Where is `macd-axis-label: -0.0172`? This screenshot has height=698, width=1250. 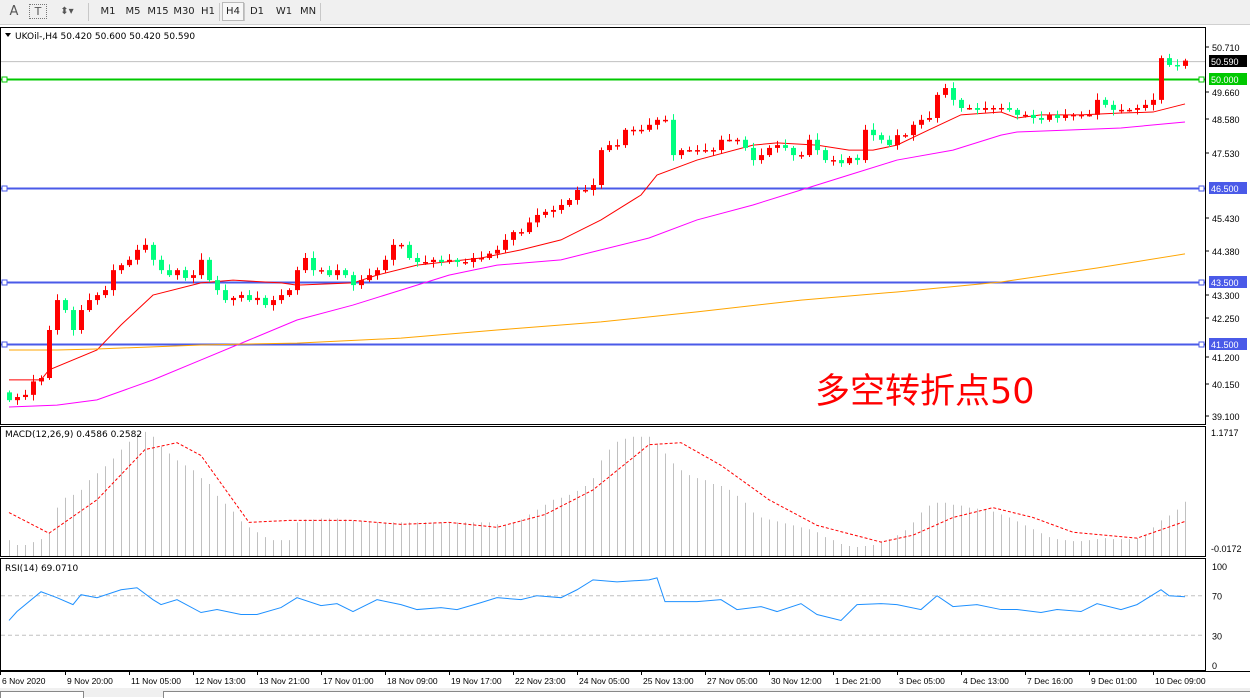
macd-axis-label: -0.0172 is located at coordinates (1226, 549).